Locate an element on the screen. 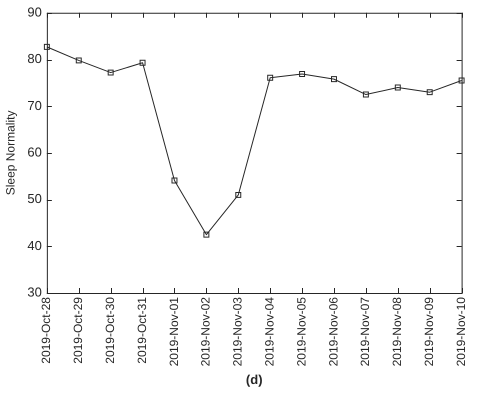 The width and height of the screenshot is (480, 396). x-tick-label: 2019-Nov-05 is located at coordinates (301, 331).